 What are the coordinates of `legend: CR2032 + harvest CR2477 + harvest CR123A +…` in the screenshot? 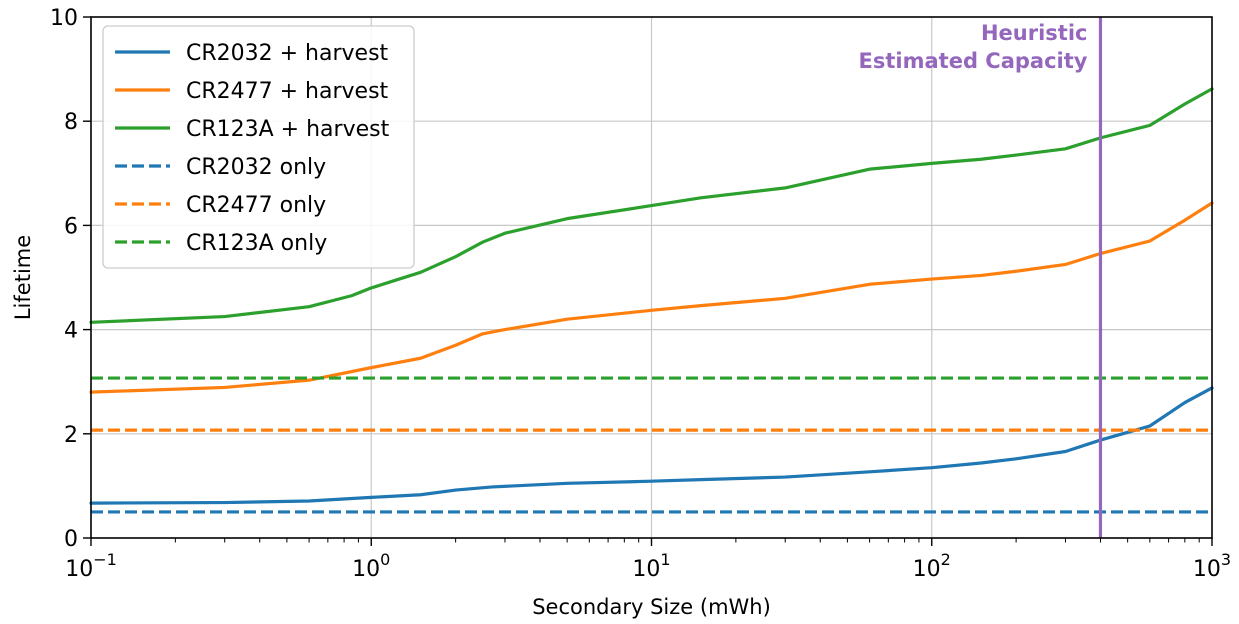 It's located at (258, 147).